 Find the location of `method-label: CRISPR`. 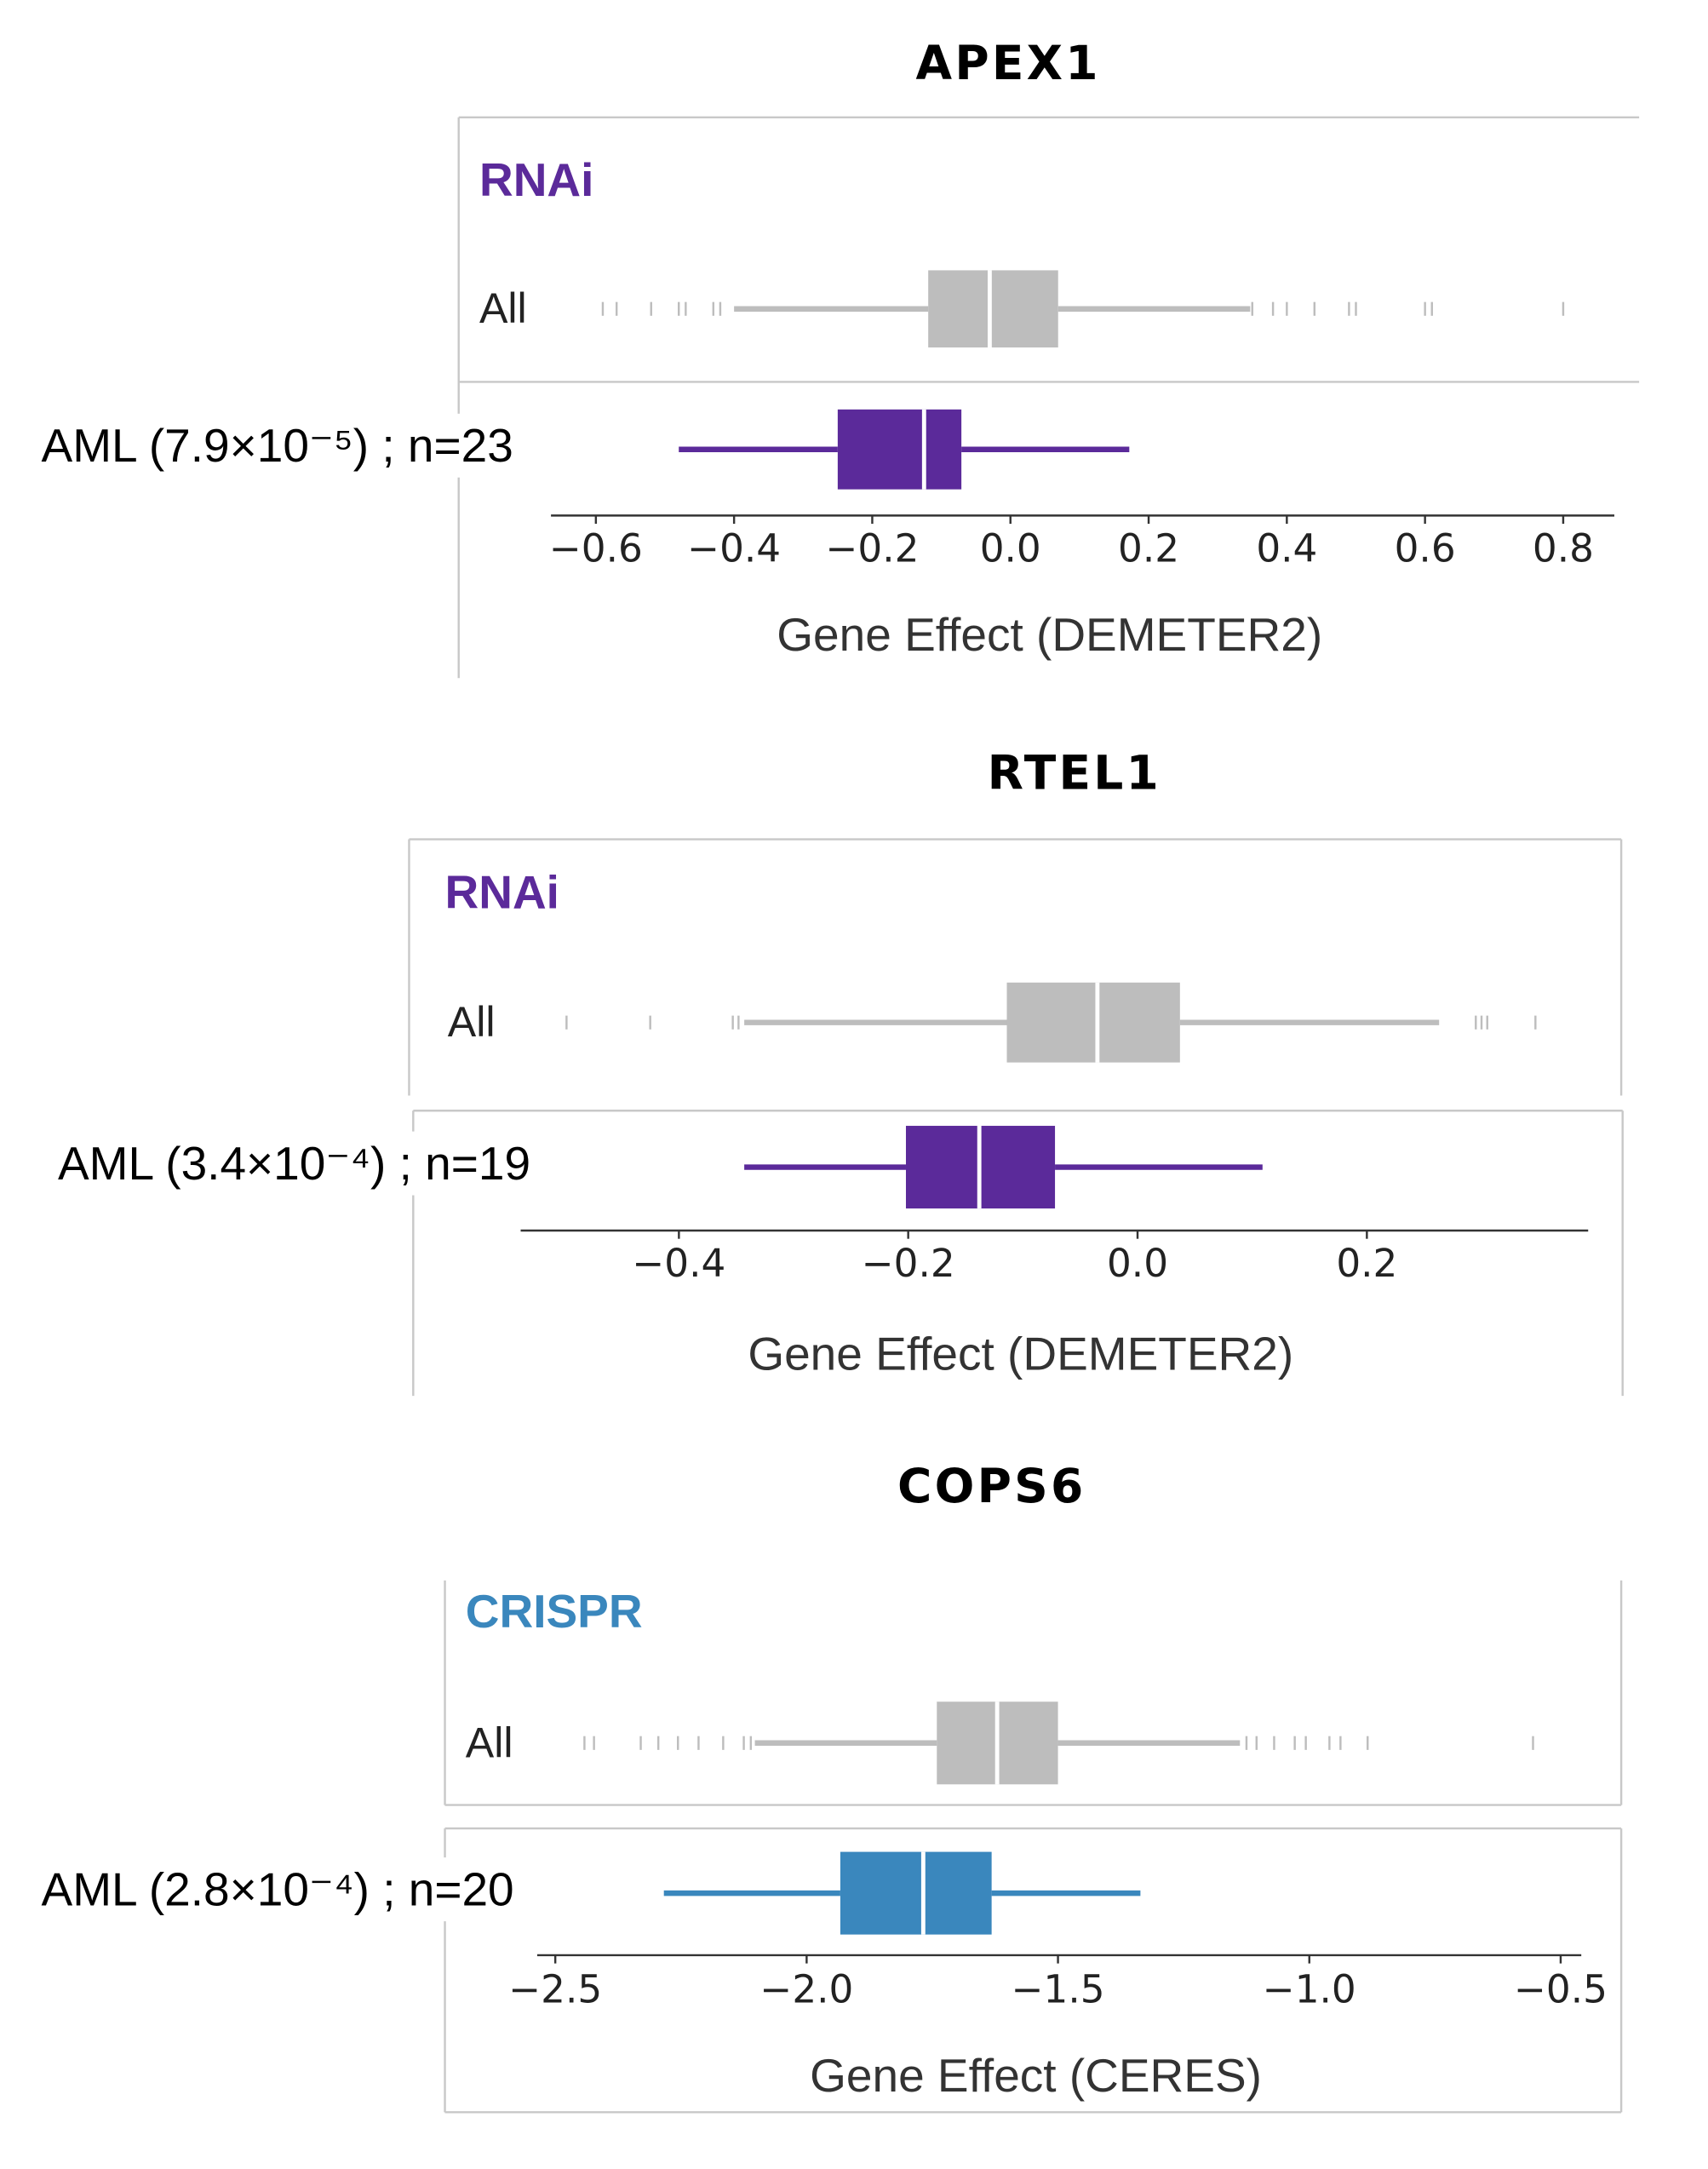

method-label: CRISPR is located at coordinates (554, 1611).